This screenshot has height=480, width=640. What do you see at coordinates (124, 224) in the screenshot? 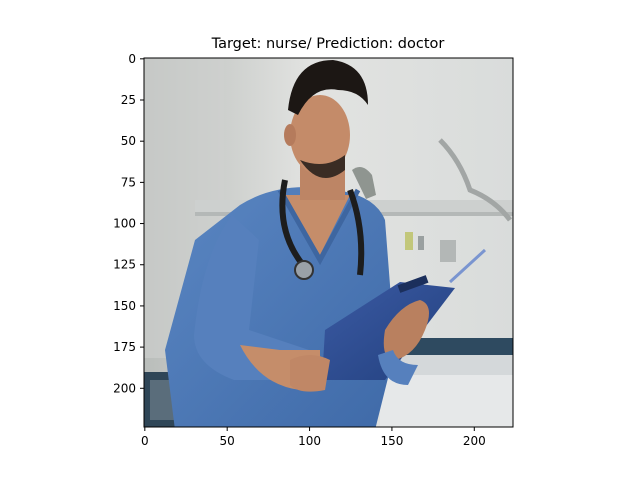
I see `y-tick-label: 100` at bounding box center [124, 224].